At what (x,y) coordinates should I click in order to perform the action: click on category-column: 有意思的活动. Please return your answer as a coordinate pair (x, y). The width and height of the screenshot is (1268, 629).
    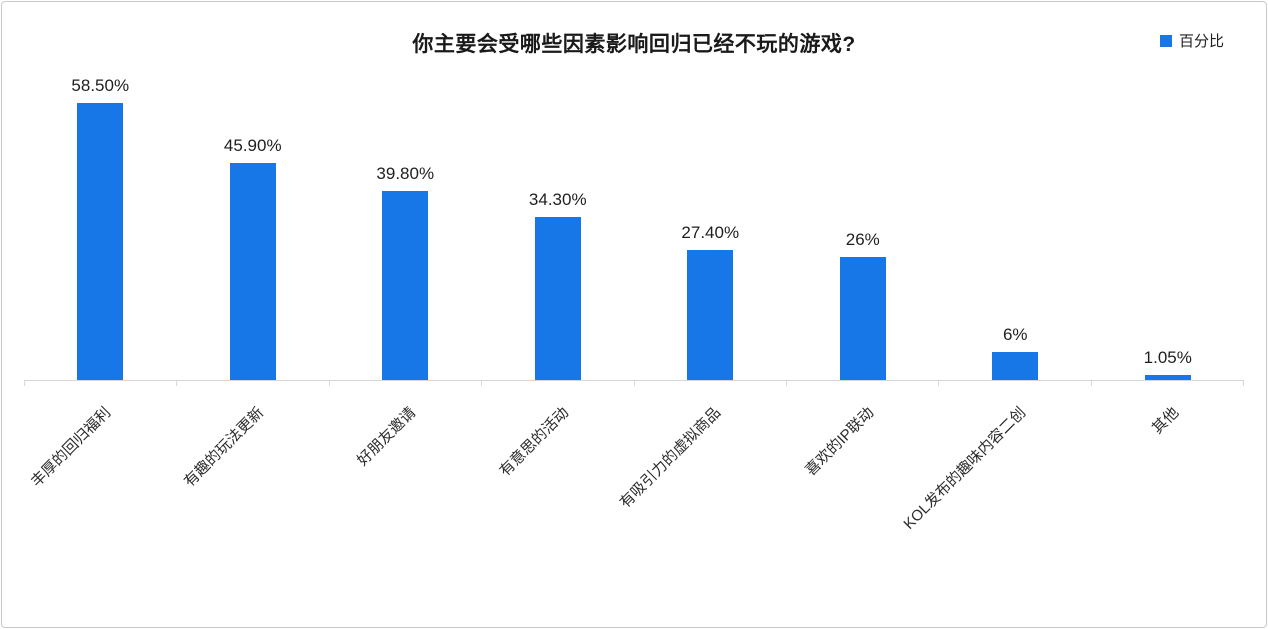
    Looking at the image, I should click on (558, 488).